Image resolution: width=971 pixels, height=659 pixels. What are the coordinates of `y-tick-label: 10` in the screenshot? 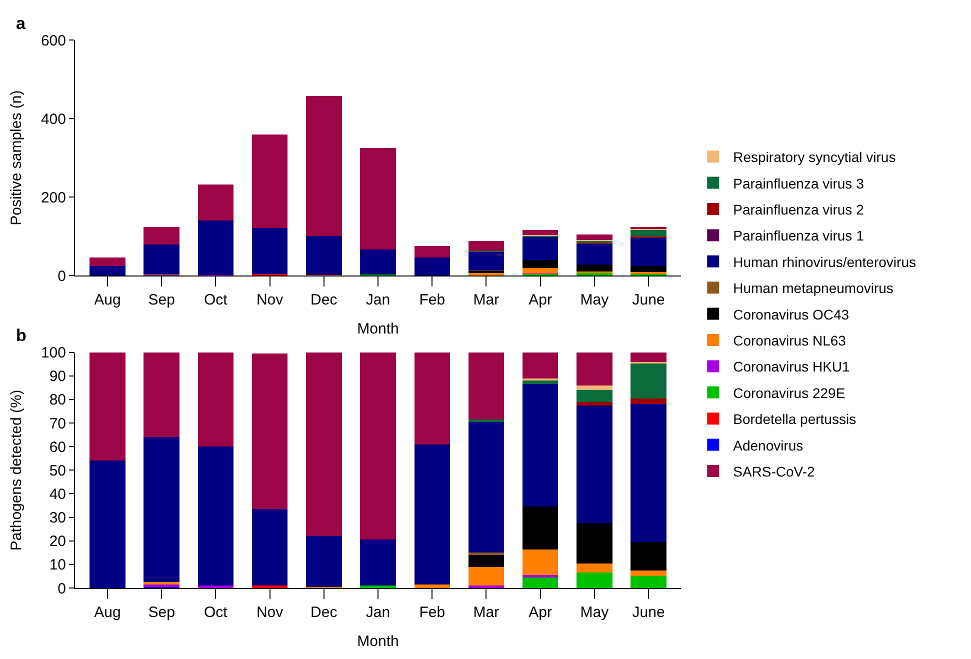 It's located at (57, 565).